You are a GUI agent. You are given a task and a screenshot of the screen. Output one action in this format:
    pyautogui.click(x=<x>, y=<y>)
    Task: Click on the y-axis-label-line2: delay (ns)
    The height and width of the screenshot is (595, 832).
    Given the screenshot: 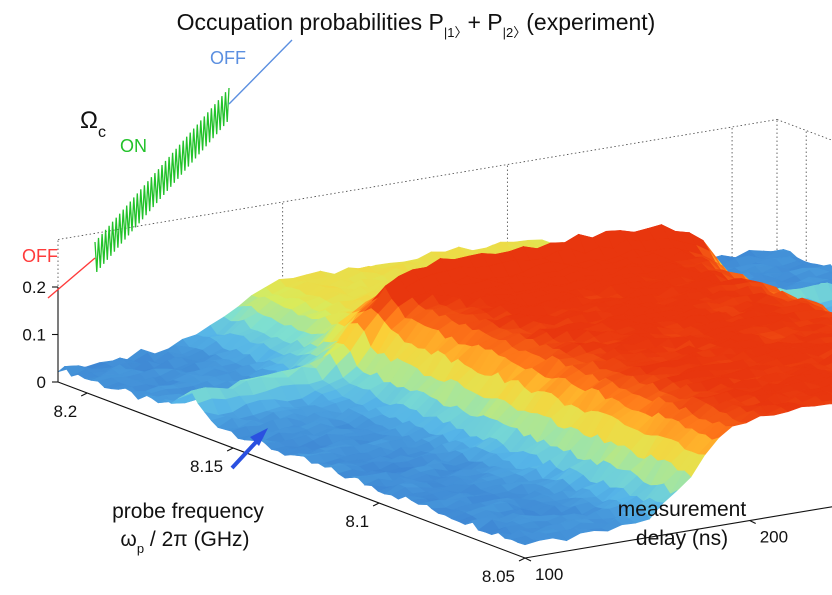 What is the action you would take?
    pyautogui.click(x=682, y=538)
    